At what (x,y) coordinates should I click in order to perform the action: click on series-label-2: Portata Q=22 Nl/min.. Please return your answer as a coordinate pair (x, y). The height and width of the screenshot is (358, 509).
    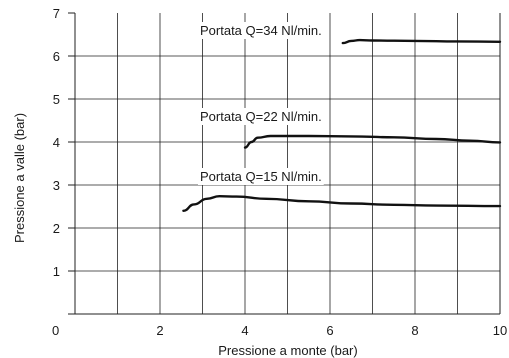
    Looking at the image, I should click on (261, 116).